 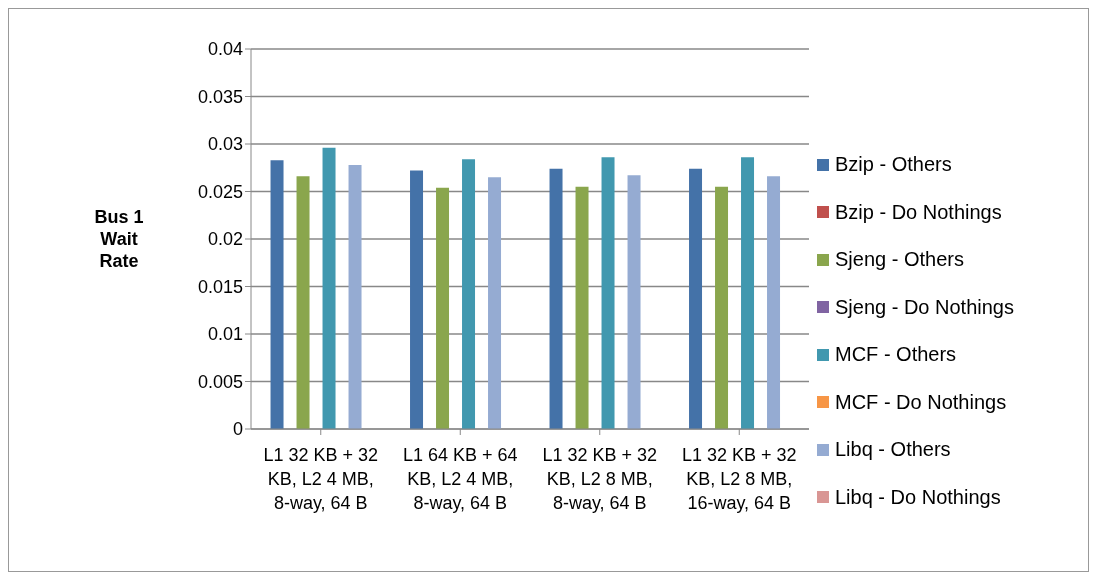 What do you see at coordinates (600, 479) in the screenshot?
I see `x-tick-label: L1 32 KB + 32 KB, L2 8 MB, 8-way, 64 B` at bounding box center [600, 479].